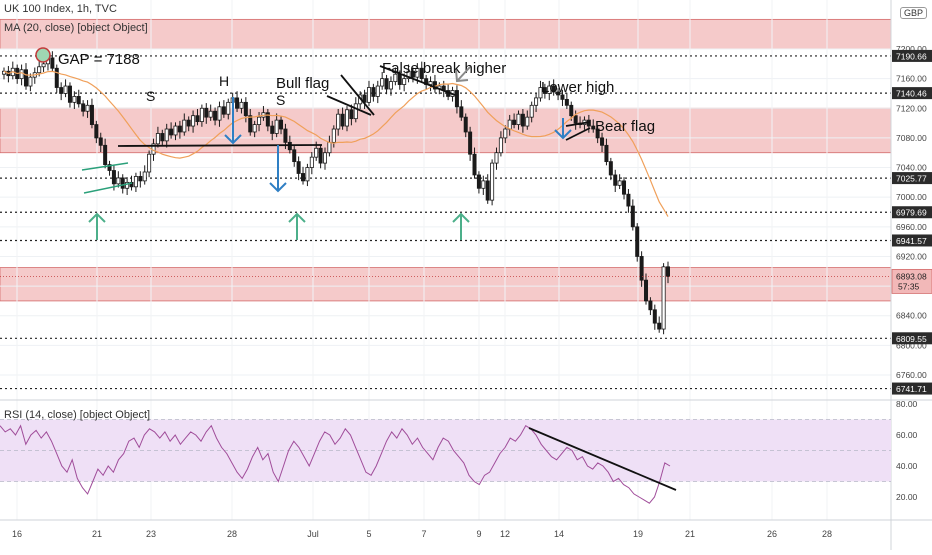 This screenshot has height=555, width=932. What do you see at coordinates (914, 13) in the screenshot?
I see `currency-badge: GBP` at bounding box center [914, 13].